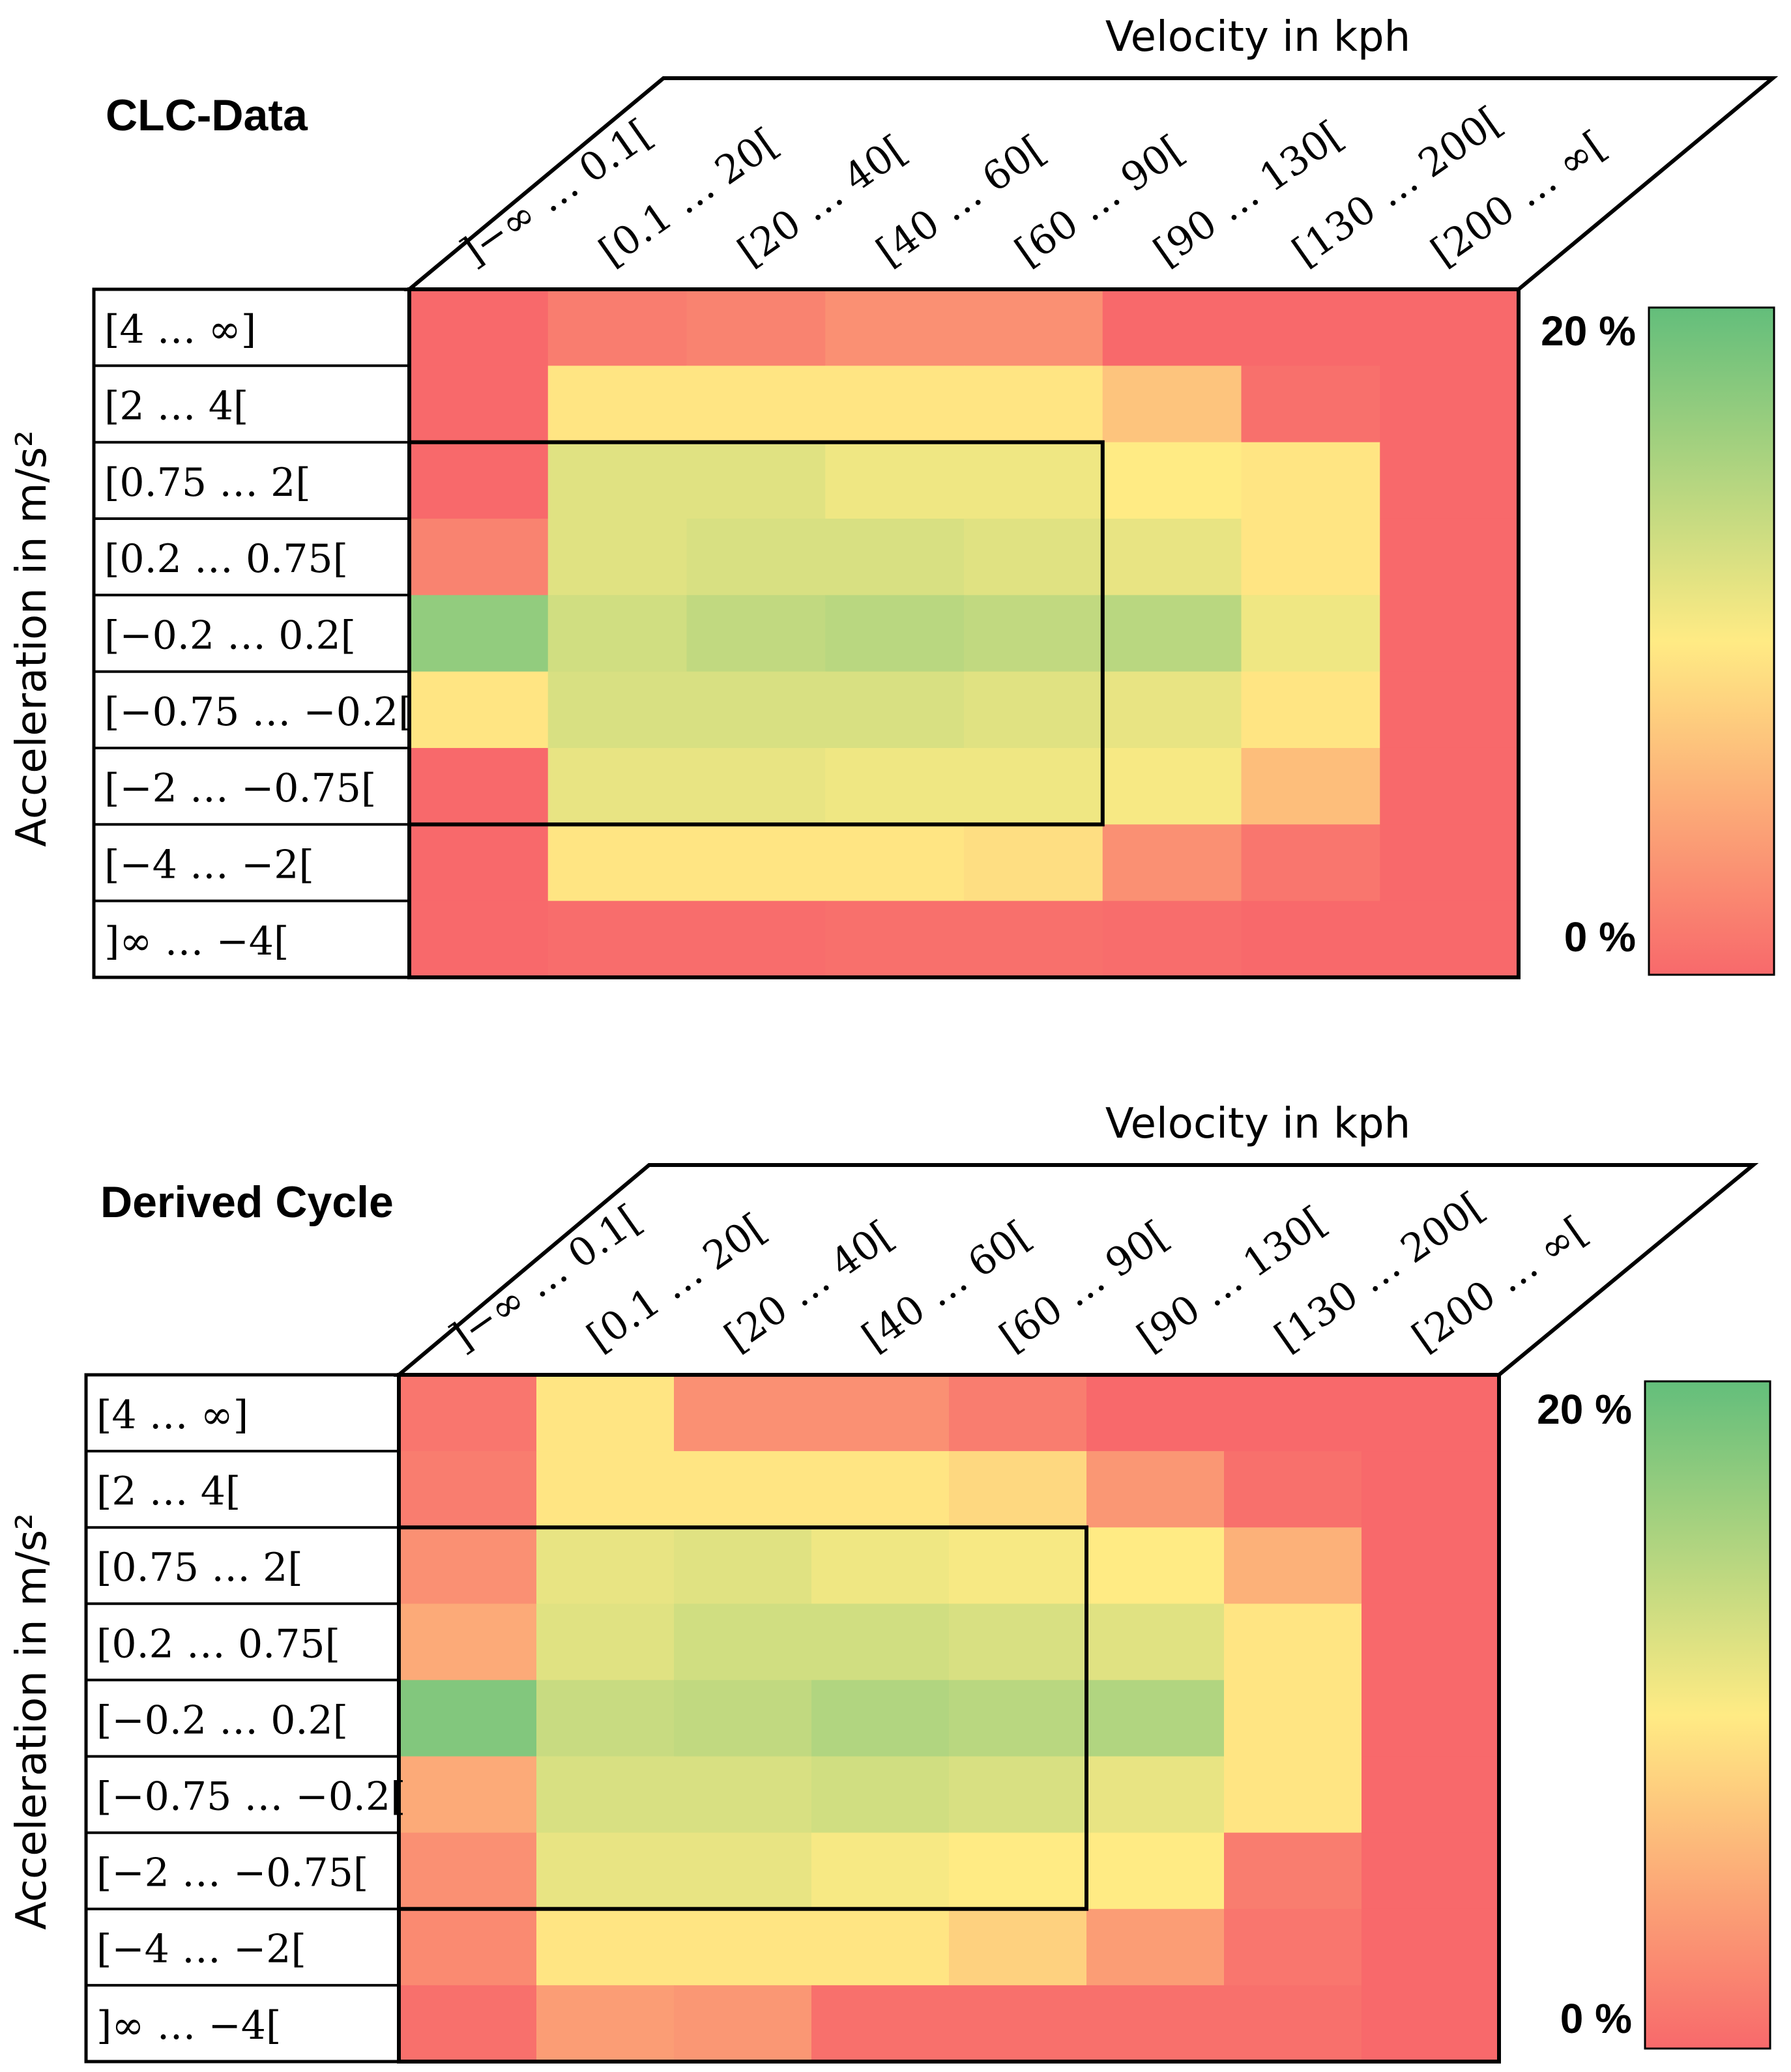 The image size is (1791, 2072). Describe the element at coordinates (1596, 2018) in the screenshot. I see `colorbar-min-label: 0 %` at that location.